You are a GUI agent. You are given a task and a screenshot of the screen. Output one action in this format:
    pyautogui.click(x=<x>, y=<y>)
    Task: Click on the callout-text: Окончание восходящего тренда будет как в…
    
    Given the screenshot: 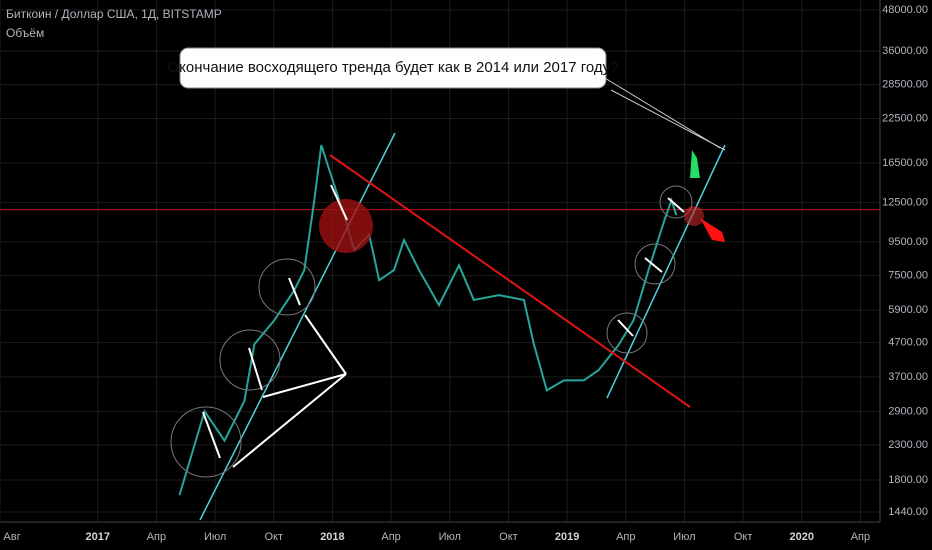 What is the action you would take?
    pyautogui.click(x=393, y=67)
    